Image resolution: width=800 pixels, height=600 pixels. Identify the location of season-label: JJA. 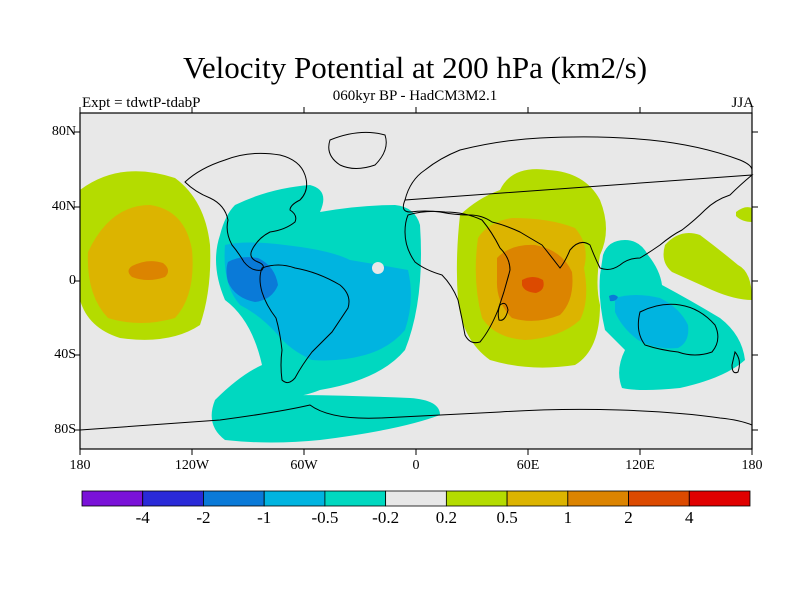
(742, 103).